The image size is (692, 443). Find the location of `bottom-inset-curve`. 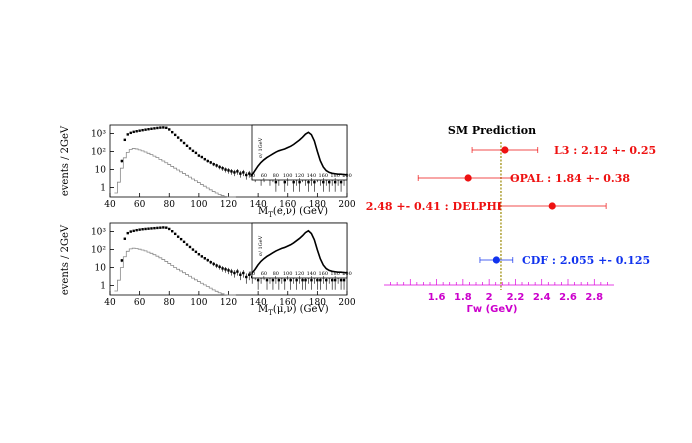

bottom-inset-curve is located at coordinates (299, 251).